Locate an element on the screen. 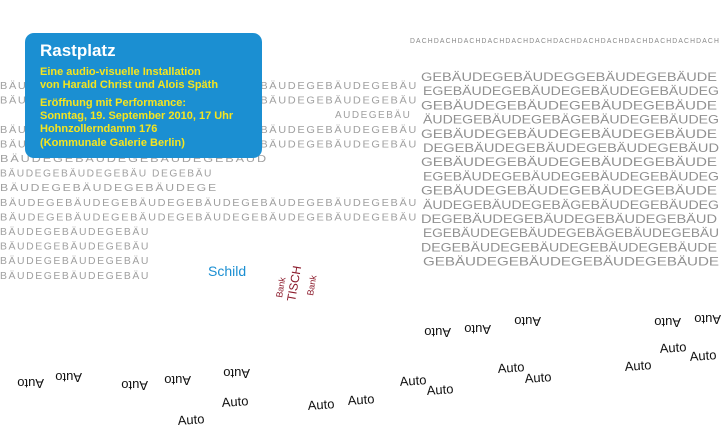  info-line: von Harald Christ und Alois Späth is located at coordinates (129, 85).